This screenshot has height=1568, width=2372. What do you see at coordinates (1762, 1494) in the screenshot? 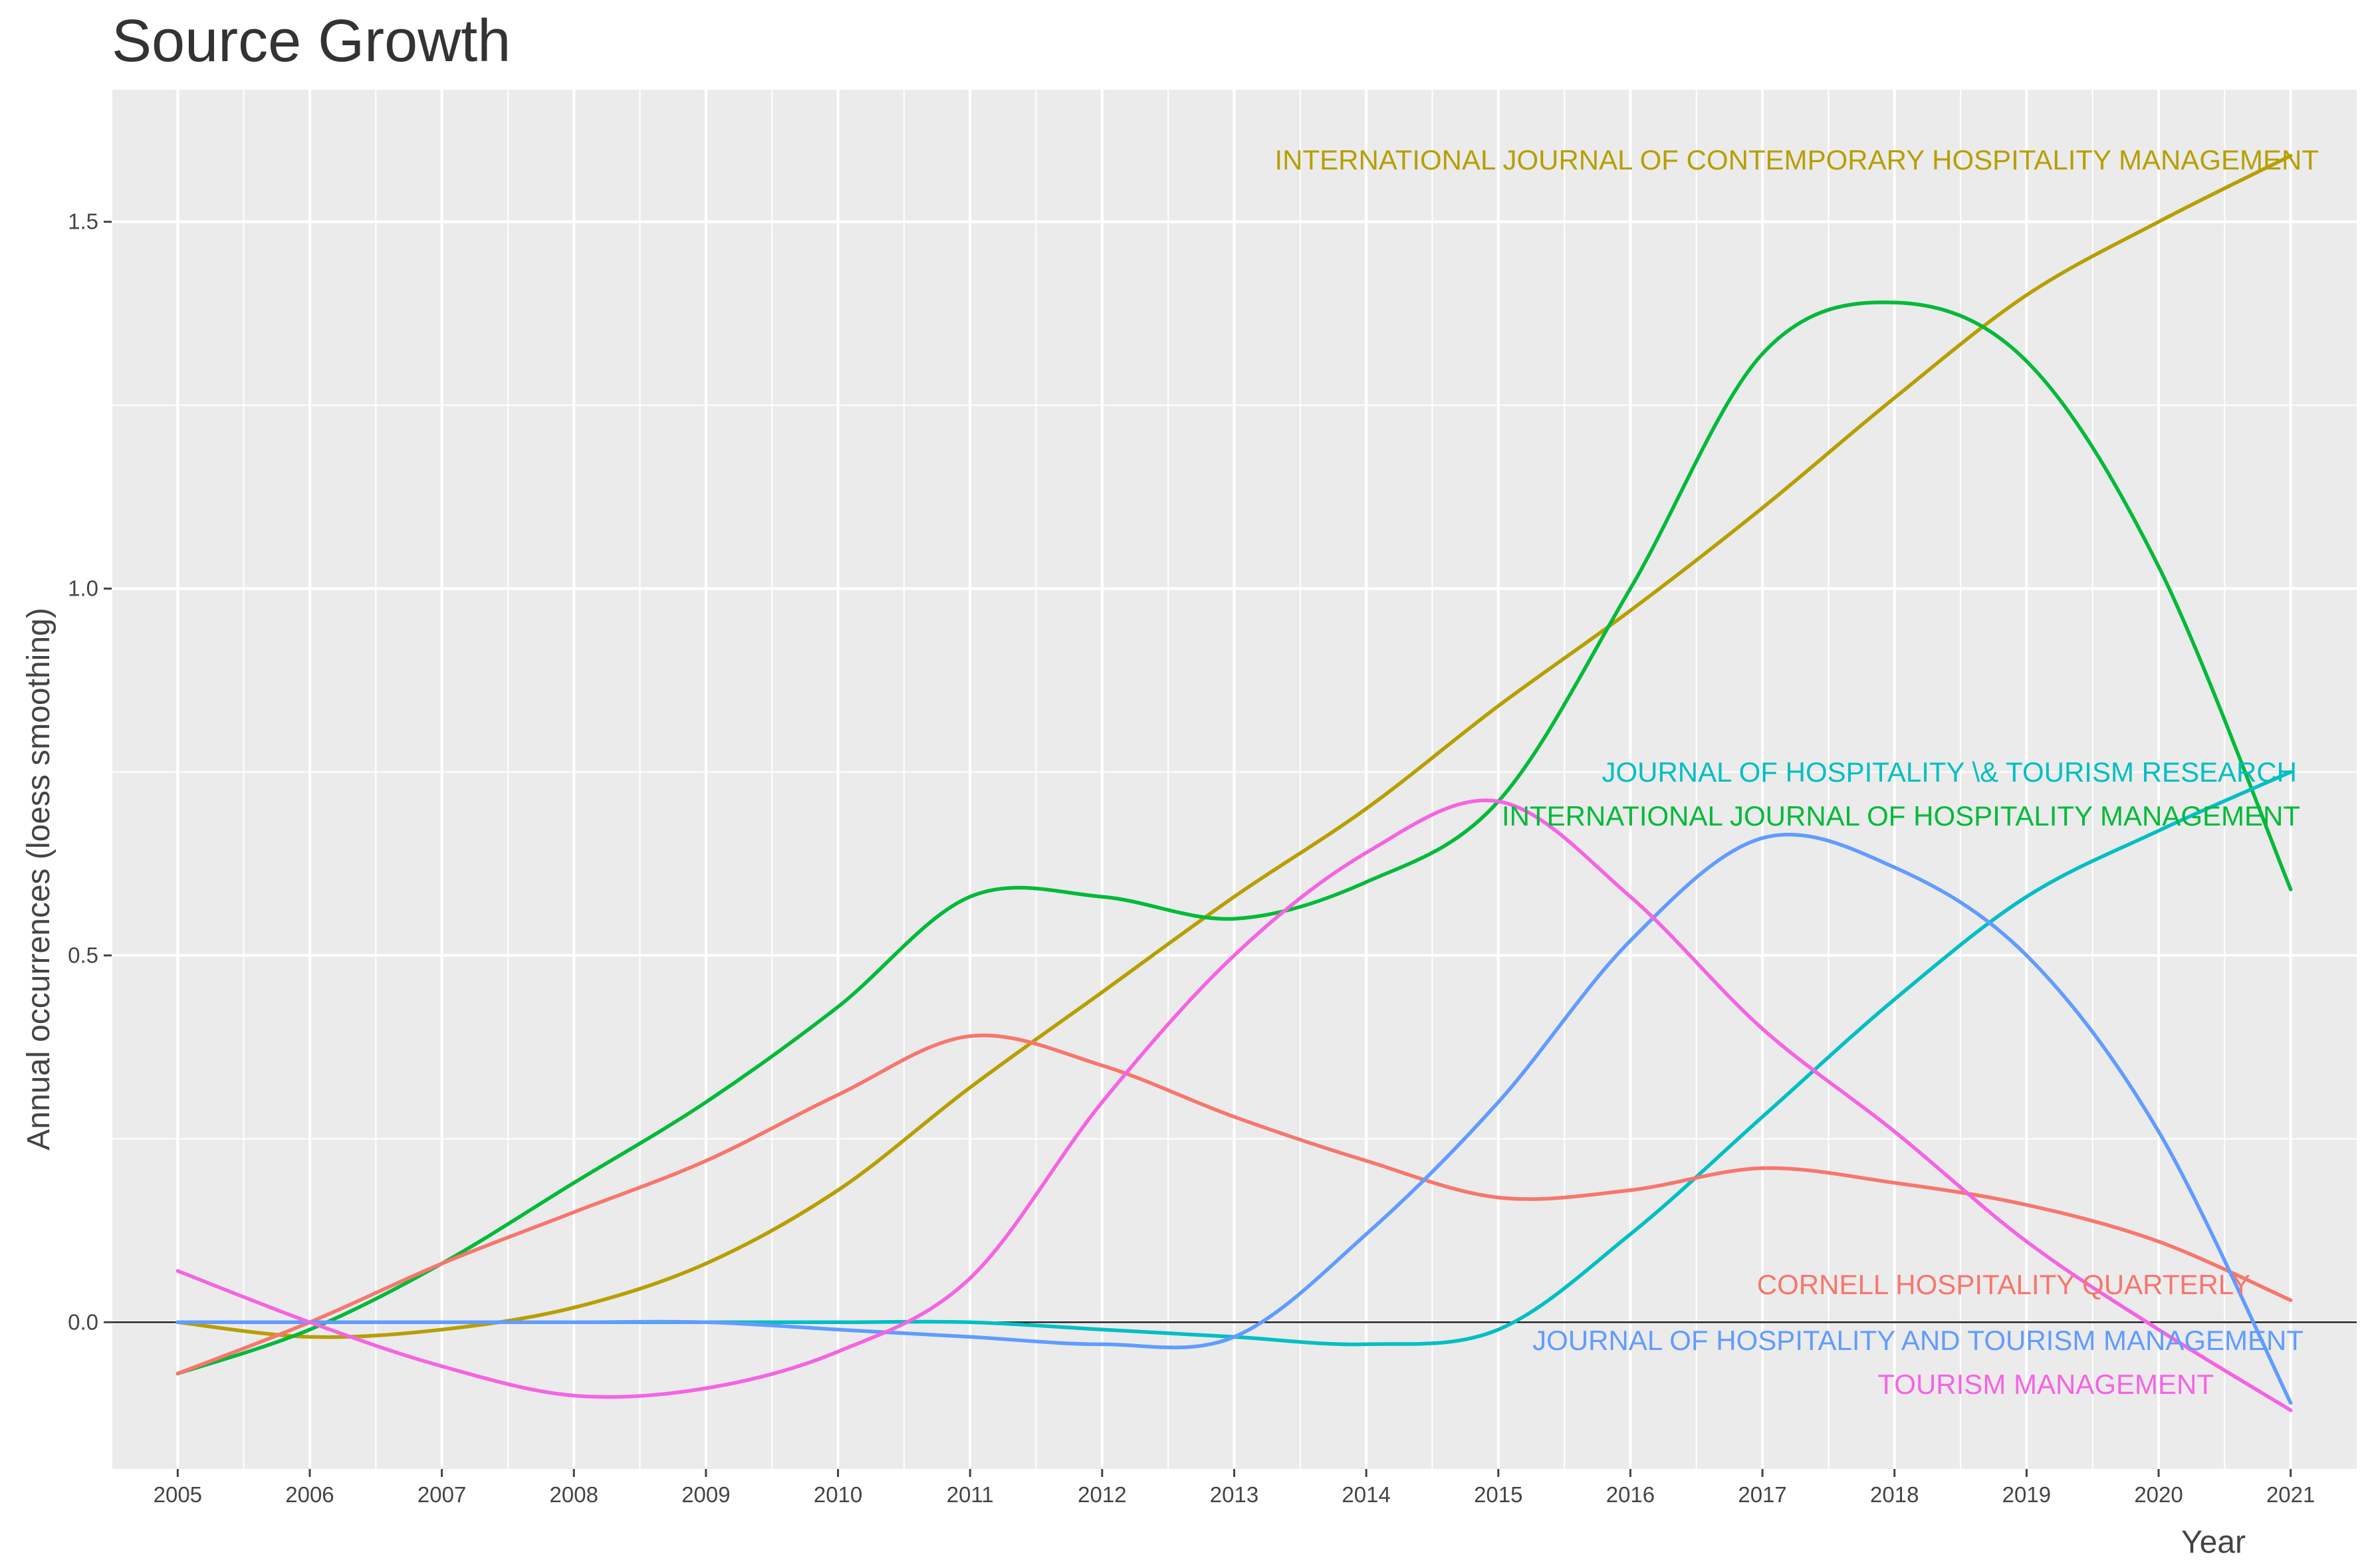
I see `x-tick-label: 2017` at bounding box center [1762, 1494].